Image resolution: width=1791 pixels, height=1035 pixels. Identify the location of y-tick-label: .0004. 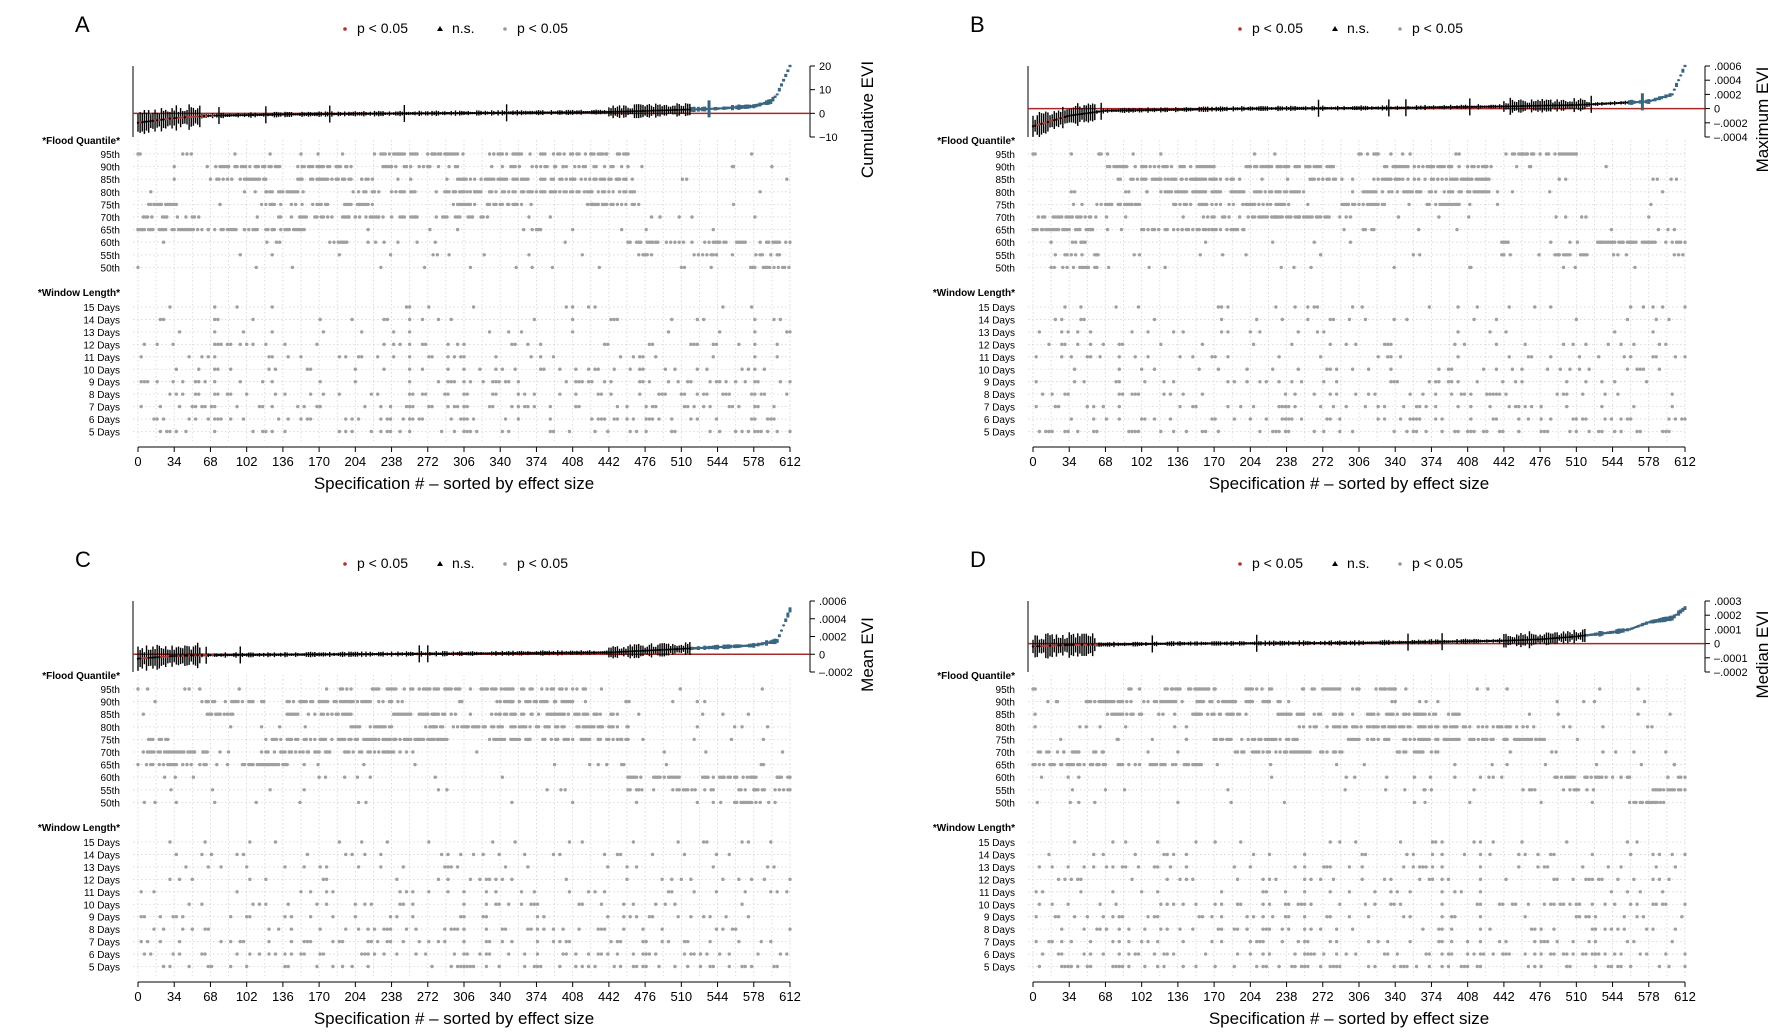
(1728, 81).